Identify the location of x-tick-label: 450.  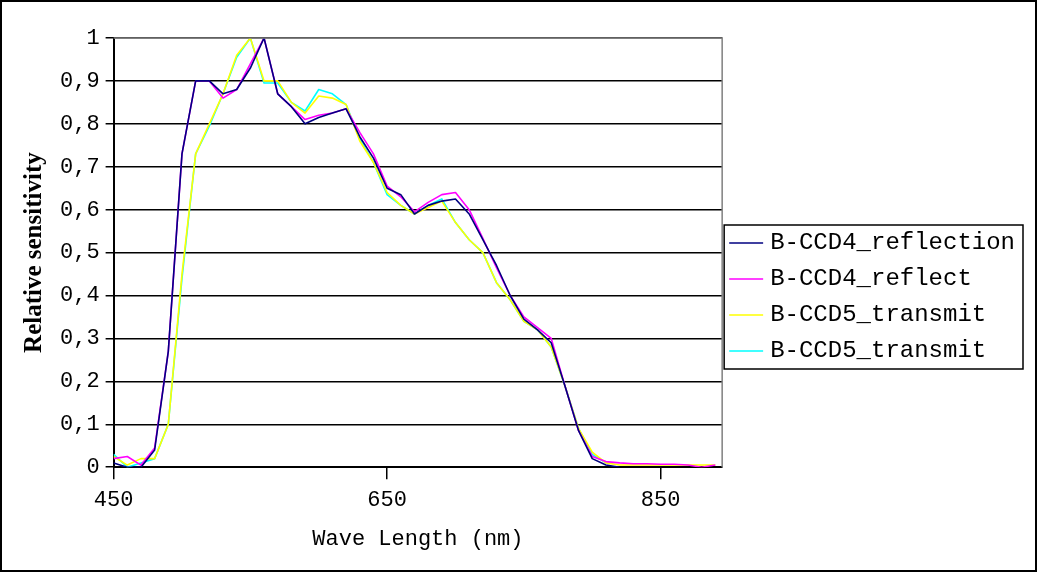
(113, 501).